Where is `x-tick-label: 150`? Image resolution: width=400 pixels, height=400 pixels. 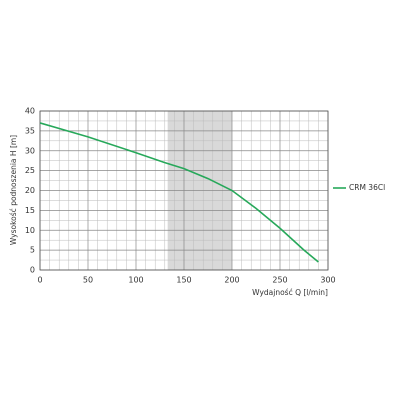
x-tick-label: 150 is located at coordinates (183, 280).